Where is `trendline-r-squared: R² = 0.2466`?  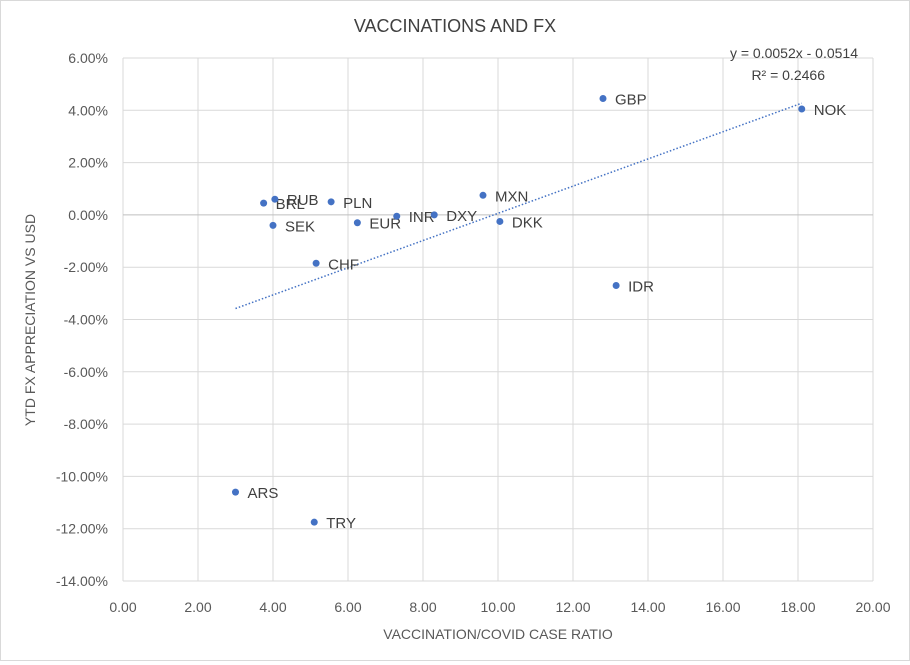
trendline-r-squared: R² = 0.2466 is located at coordinates (788, 75).